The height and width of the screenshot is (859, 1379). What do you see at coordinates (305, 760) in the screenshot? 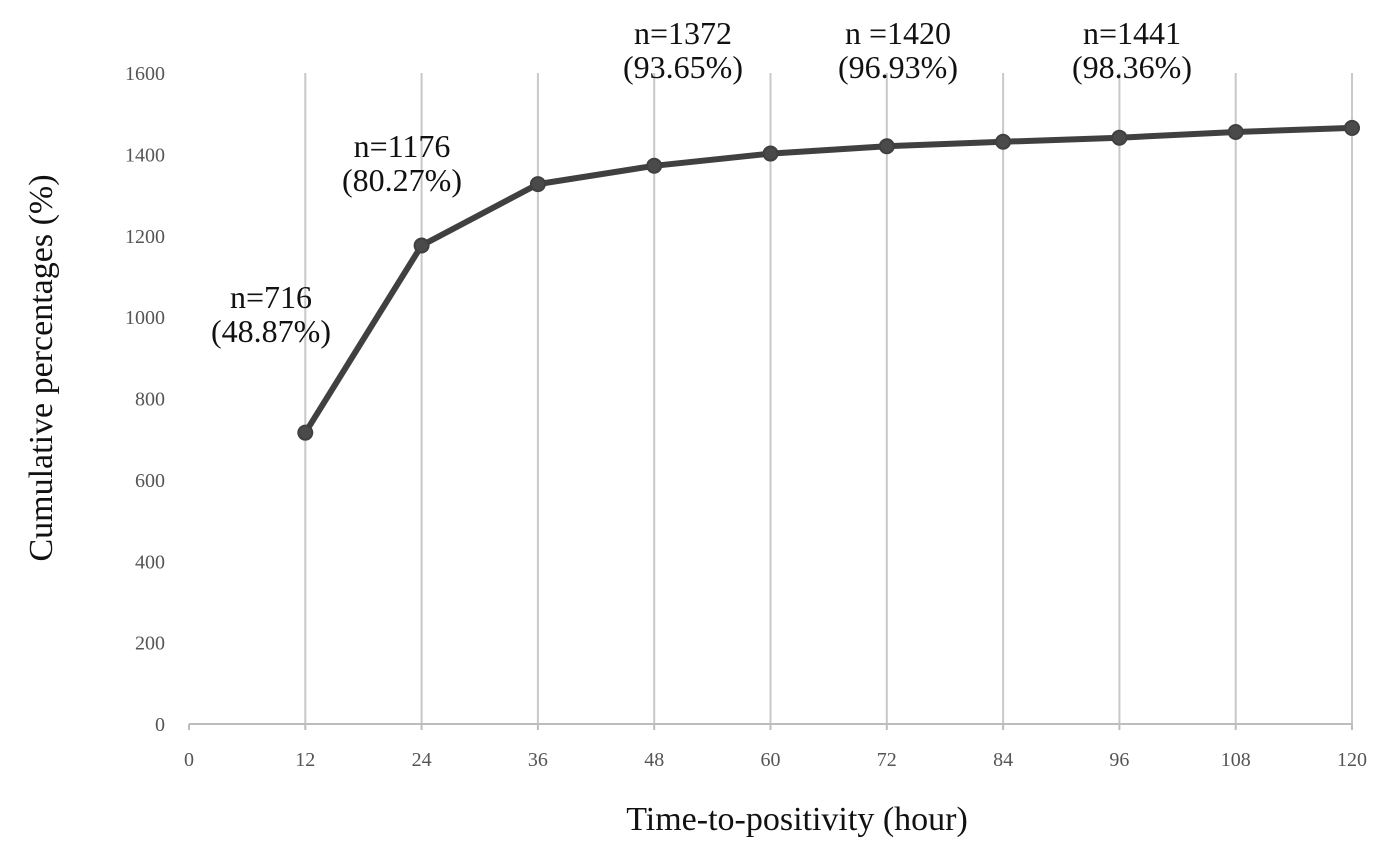
I see `x-tick-label: 12` at bounding box center [305, 760].